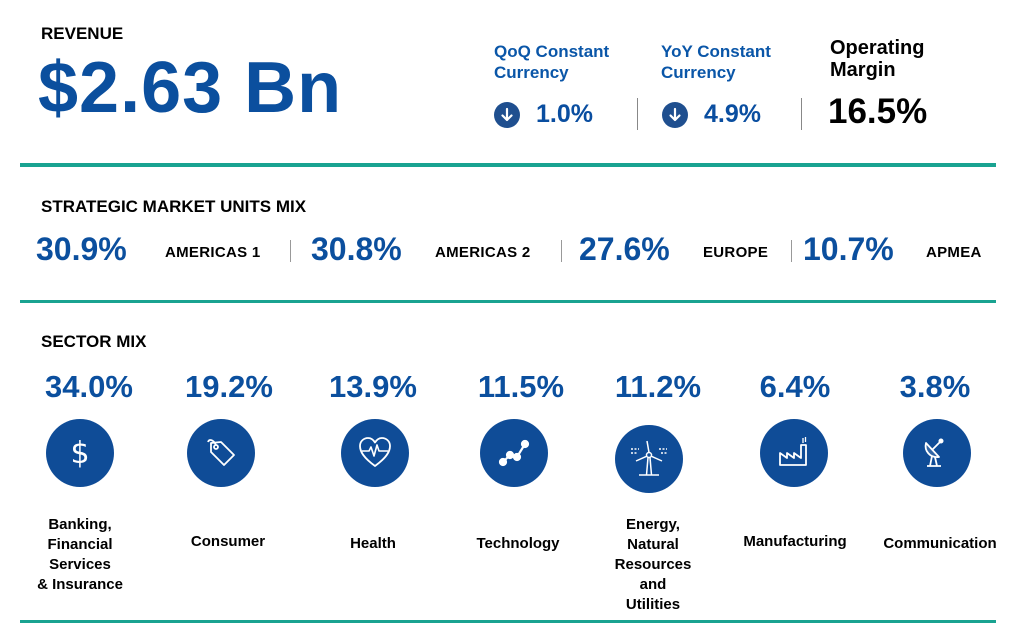 The width and height of the screenshot is (1024, 626). Describe the element at coordinates (653, 524) in the screenshot. I see `sector-name-line: Energy,` at that location.